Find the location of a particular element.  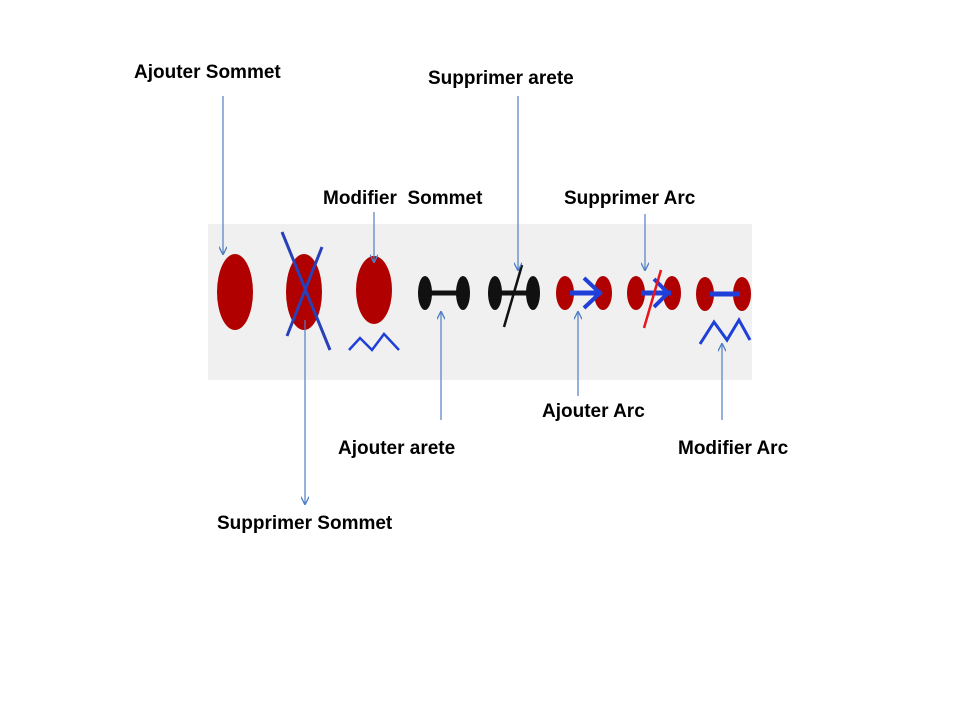

add-arc-button is located at coordinates (584, 293).